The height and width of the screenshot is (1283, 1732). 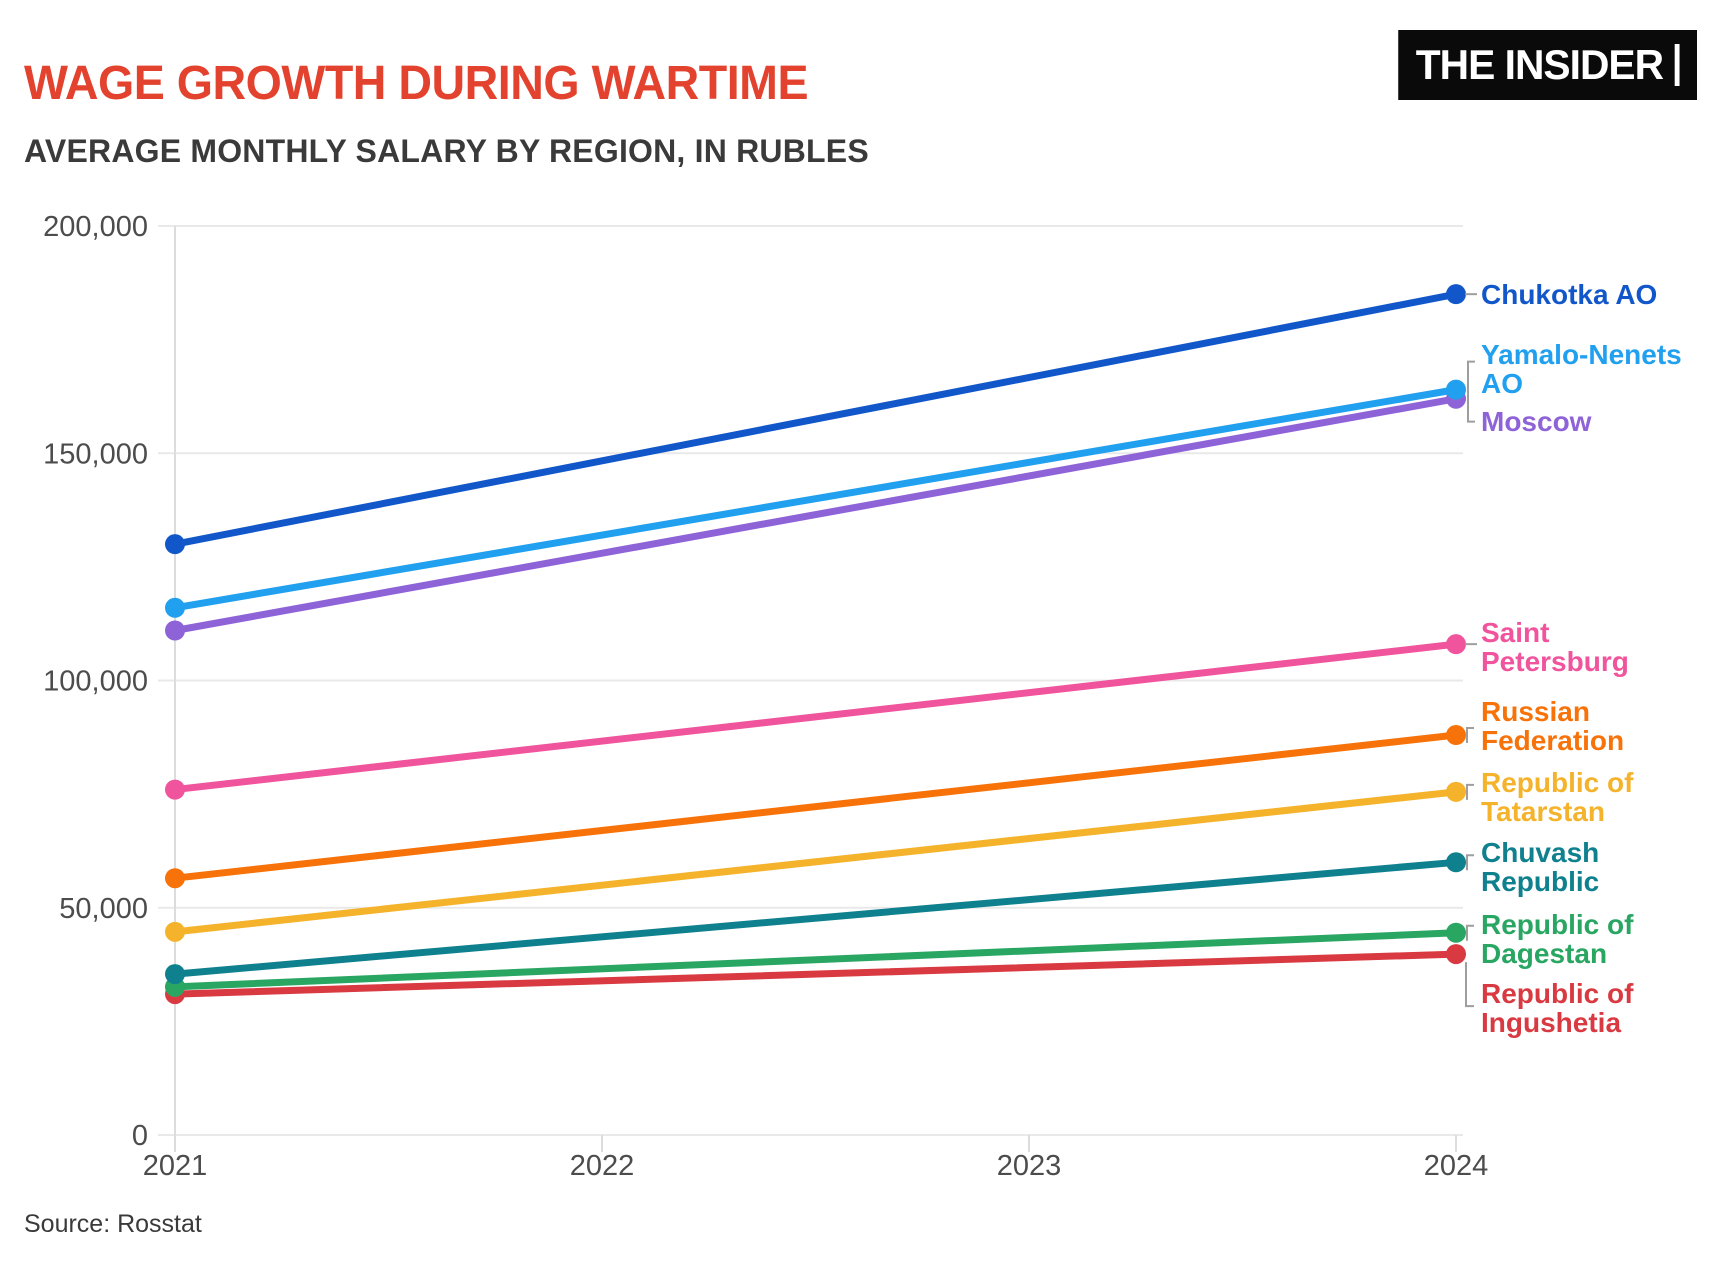 What do you see at coordinates (140, 1136) in the screenshot?
I see `y-axis-label: 0` at bounding box center [140, 1136].